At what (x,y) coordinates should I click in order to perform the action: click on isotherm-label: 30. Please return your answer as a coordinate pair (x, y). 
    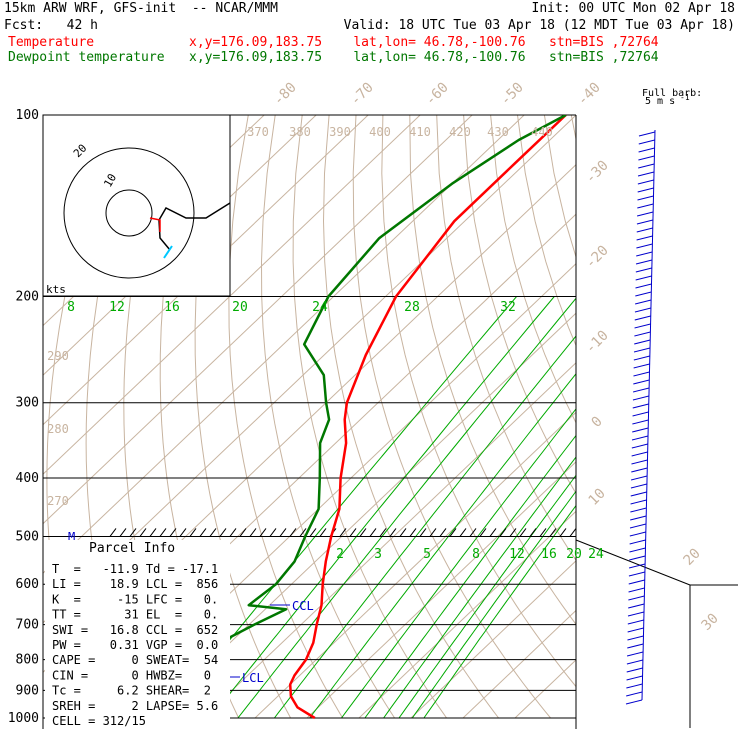
    Looking at the image, I should click on (710, 622).